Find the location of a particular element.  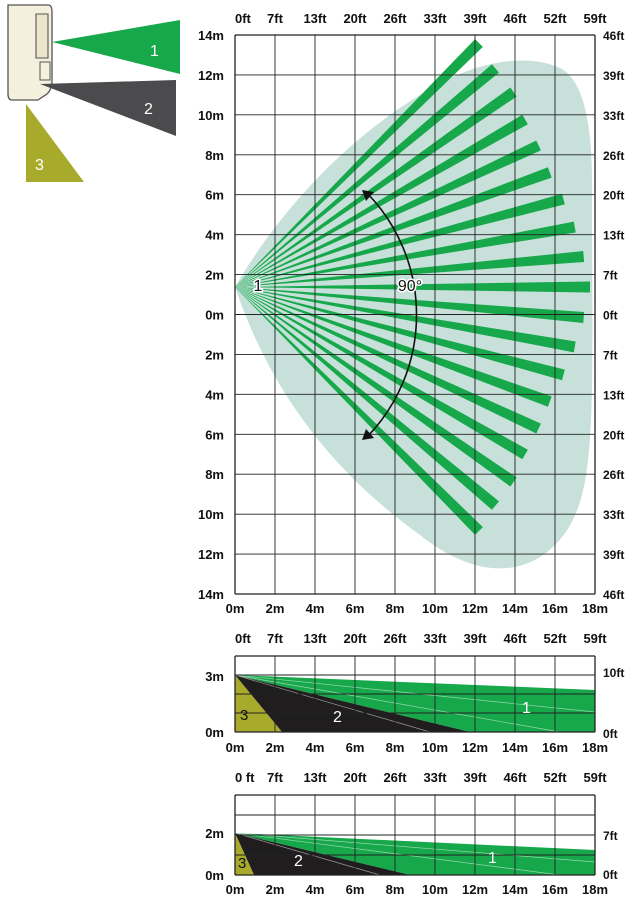

side1-zone-3-label: 3 is located at coordinates (244, 715).